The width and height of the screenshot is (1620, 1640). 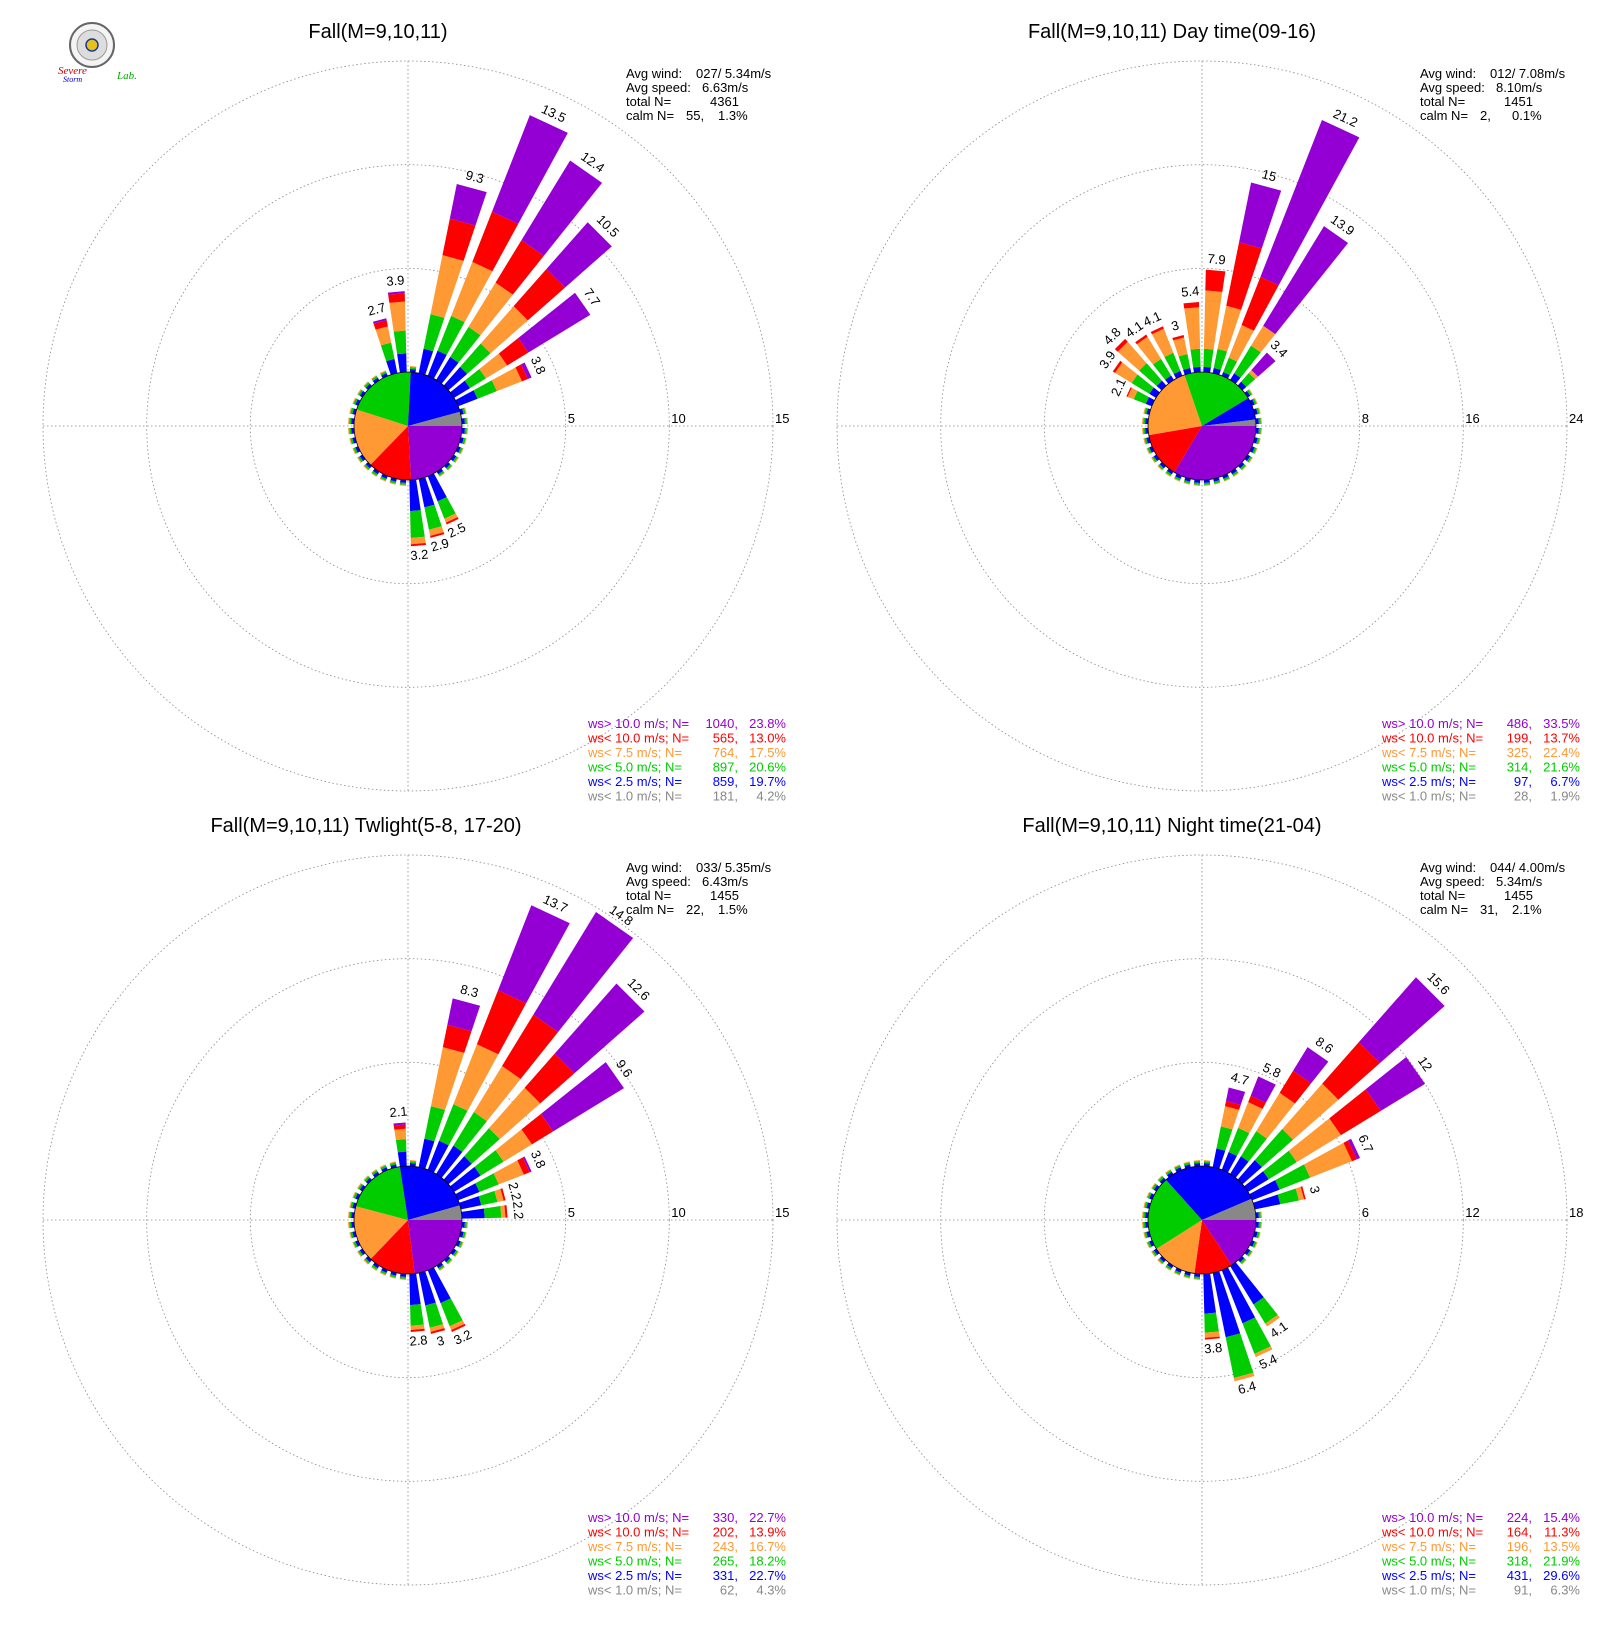 I want to click on legend-class-label: ws< 2.5 m/s; N=, so click(x=1428, y=1575).